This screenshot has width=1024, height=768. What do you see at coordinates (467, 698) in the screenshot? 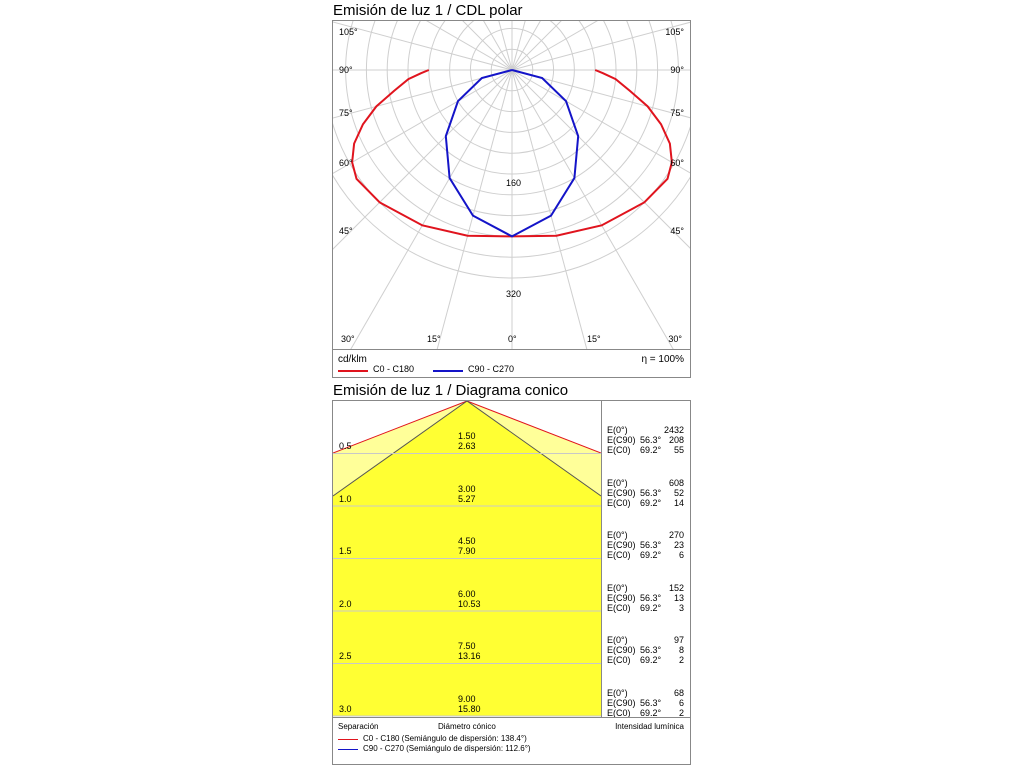
I see `row-c0-diameter: 9.00` at bounding box center [467, 698].